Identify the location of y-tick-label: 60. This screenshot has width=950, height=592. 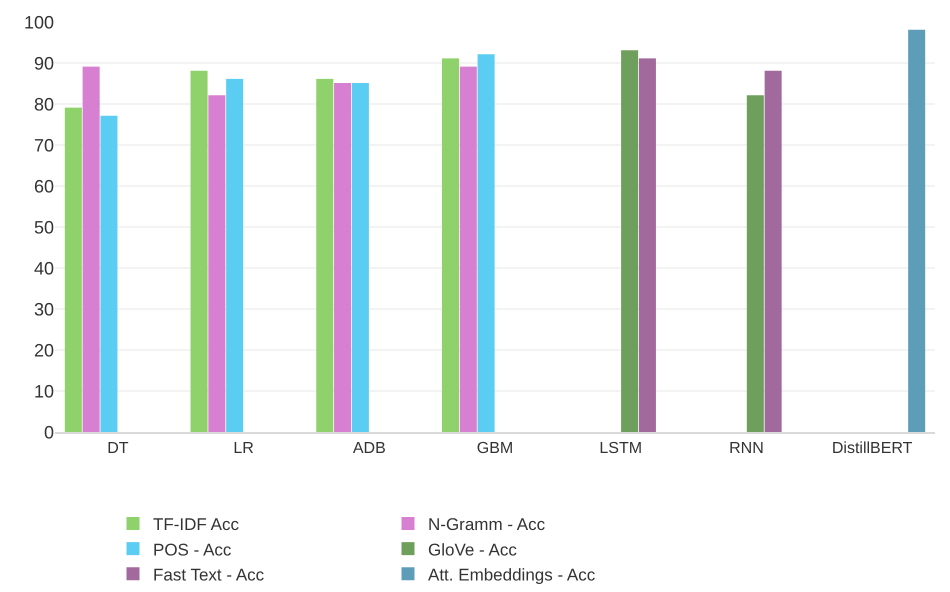
(44, 186).